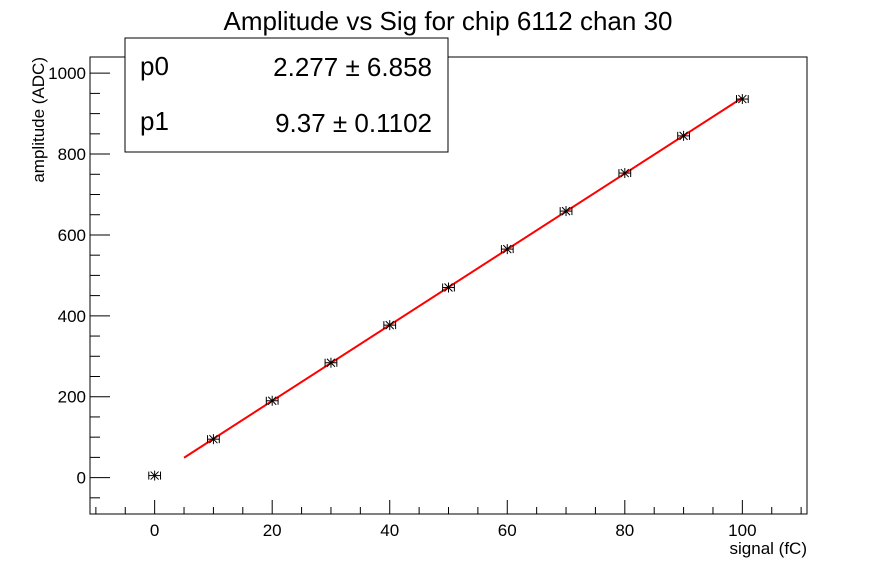  Describe the element at coordinates (67, 73) in the screenshot. I see `y-tick-label: 1000` at that location.